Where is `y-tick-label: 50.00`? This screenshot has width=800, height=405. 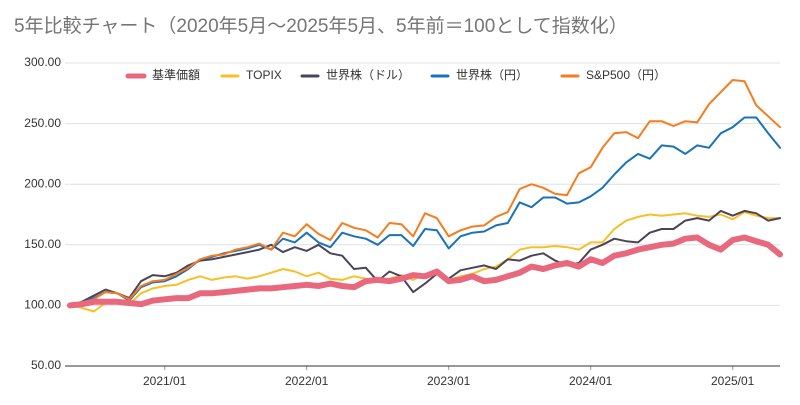
y-tick-label: 50.00 is located at coordinates (46, 365).